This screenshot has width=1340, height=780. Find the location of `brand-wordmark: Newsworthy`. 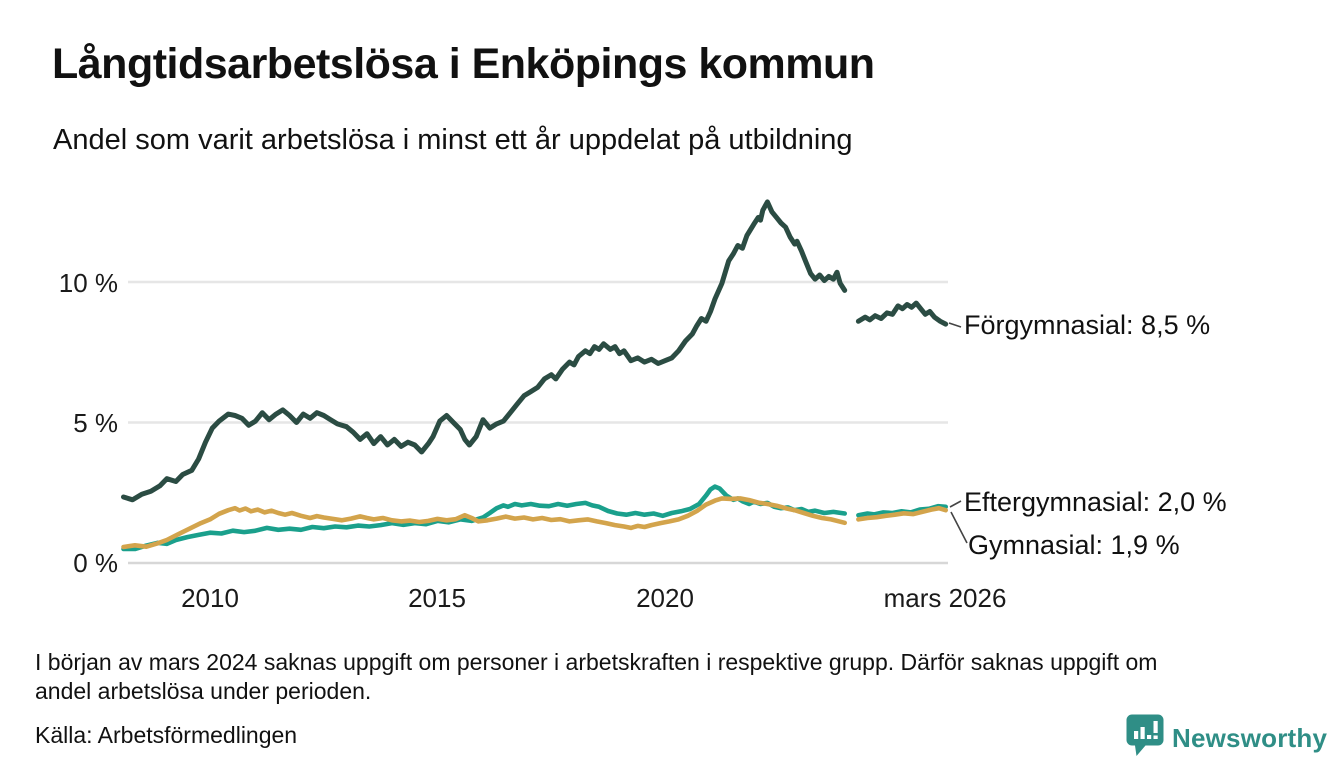

brand-wordmark: Newsworthy is located at coordinates (1250, 738).